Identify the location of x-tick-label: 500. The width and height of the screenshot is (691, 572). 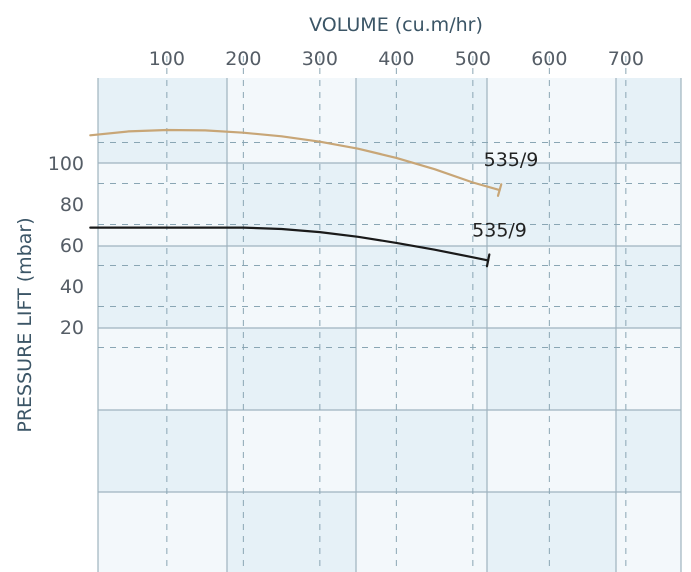
(473, 59).